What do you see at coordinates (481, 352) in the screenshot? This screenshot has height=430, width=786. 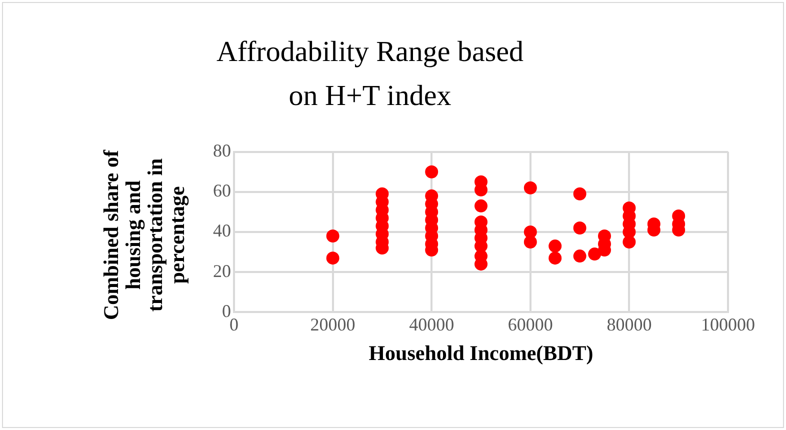 I see `x-axis-title: Household Income(BDT)` at bounding box center [481, 352].